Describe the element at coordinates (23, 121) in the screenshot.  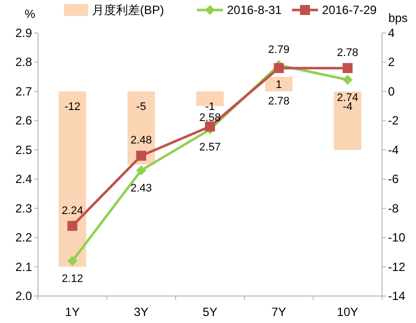
I see `y-tick-label: 2.6` at that location.